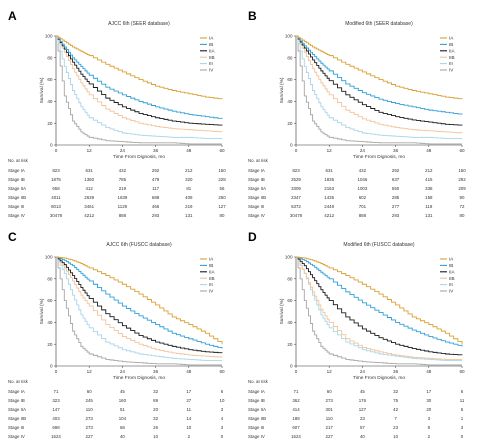 This screenshot has width=480, height=442. Describe the element at coordinates (462, 170) in the screenshot. I see `risk-cell: 150` at that location.